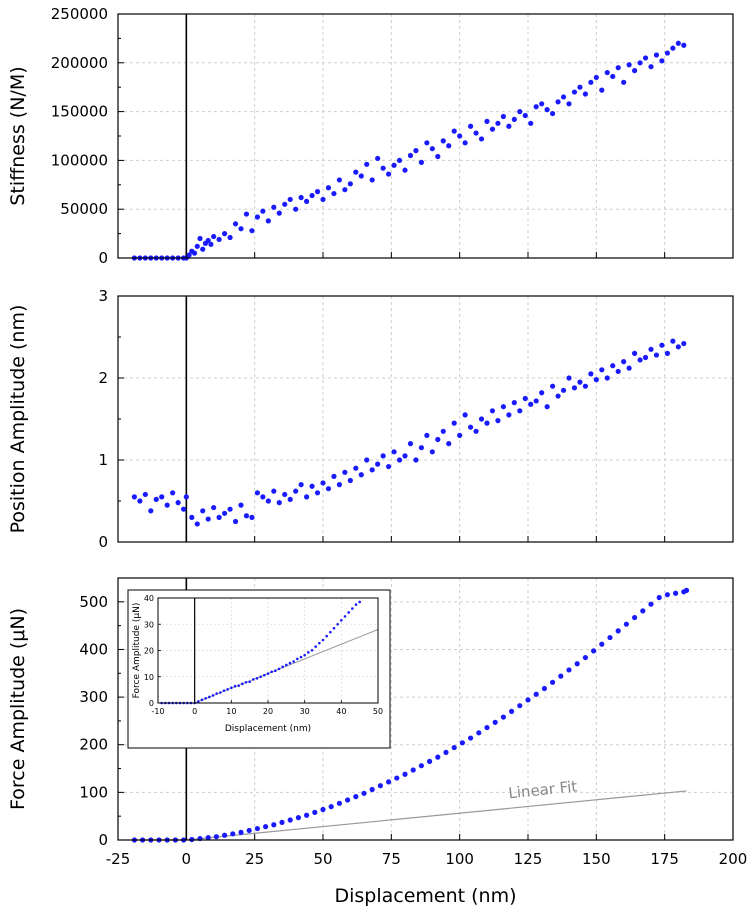 The width and height of the screenshot is (750, 916). I want to click on y-tick-label: 1, so click(103, 460).